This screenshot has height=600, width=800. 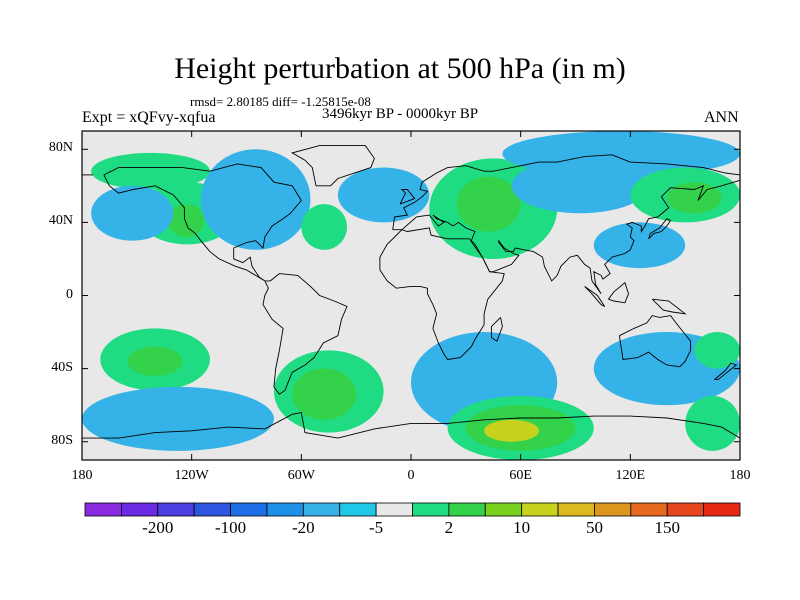 I want to click on siberia-negative, so click(x=580, y=186).